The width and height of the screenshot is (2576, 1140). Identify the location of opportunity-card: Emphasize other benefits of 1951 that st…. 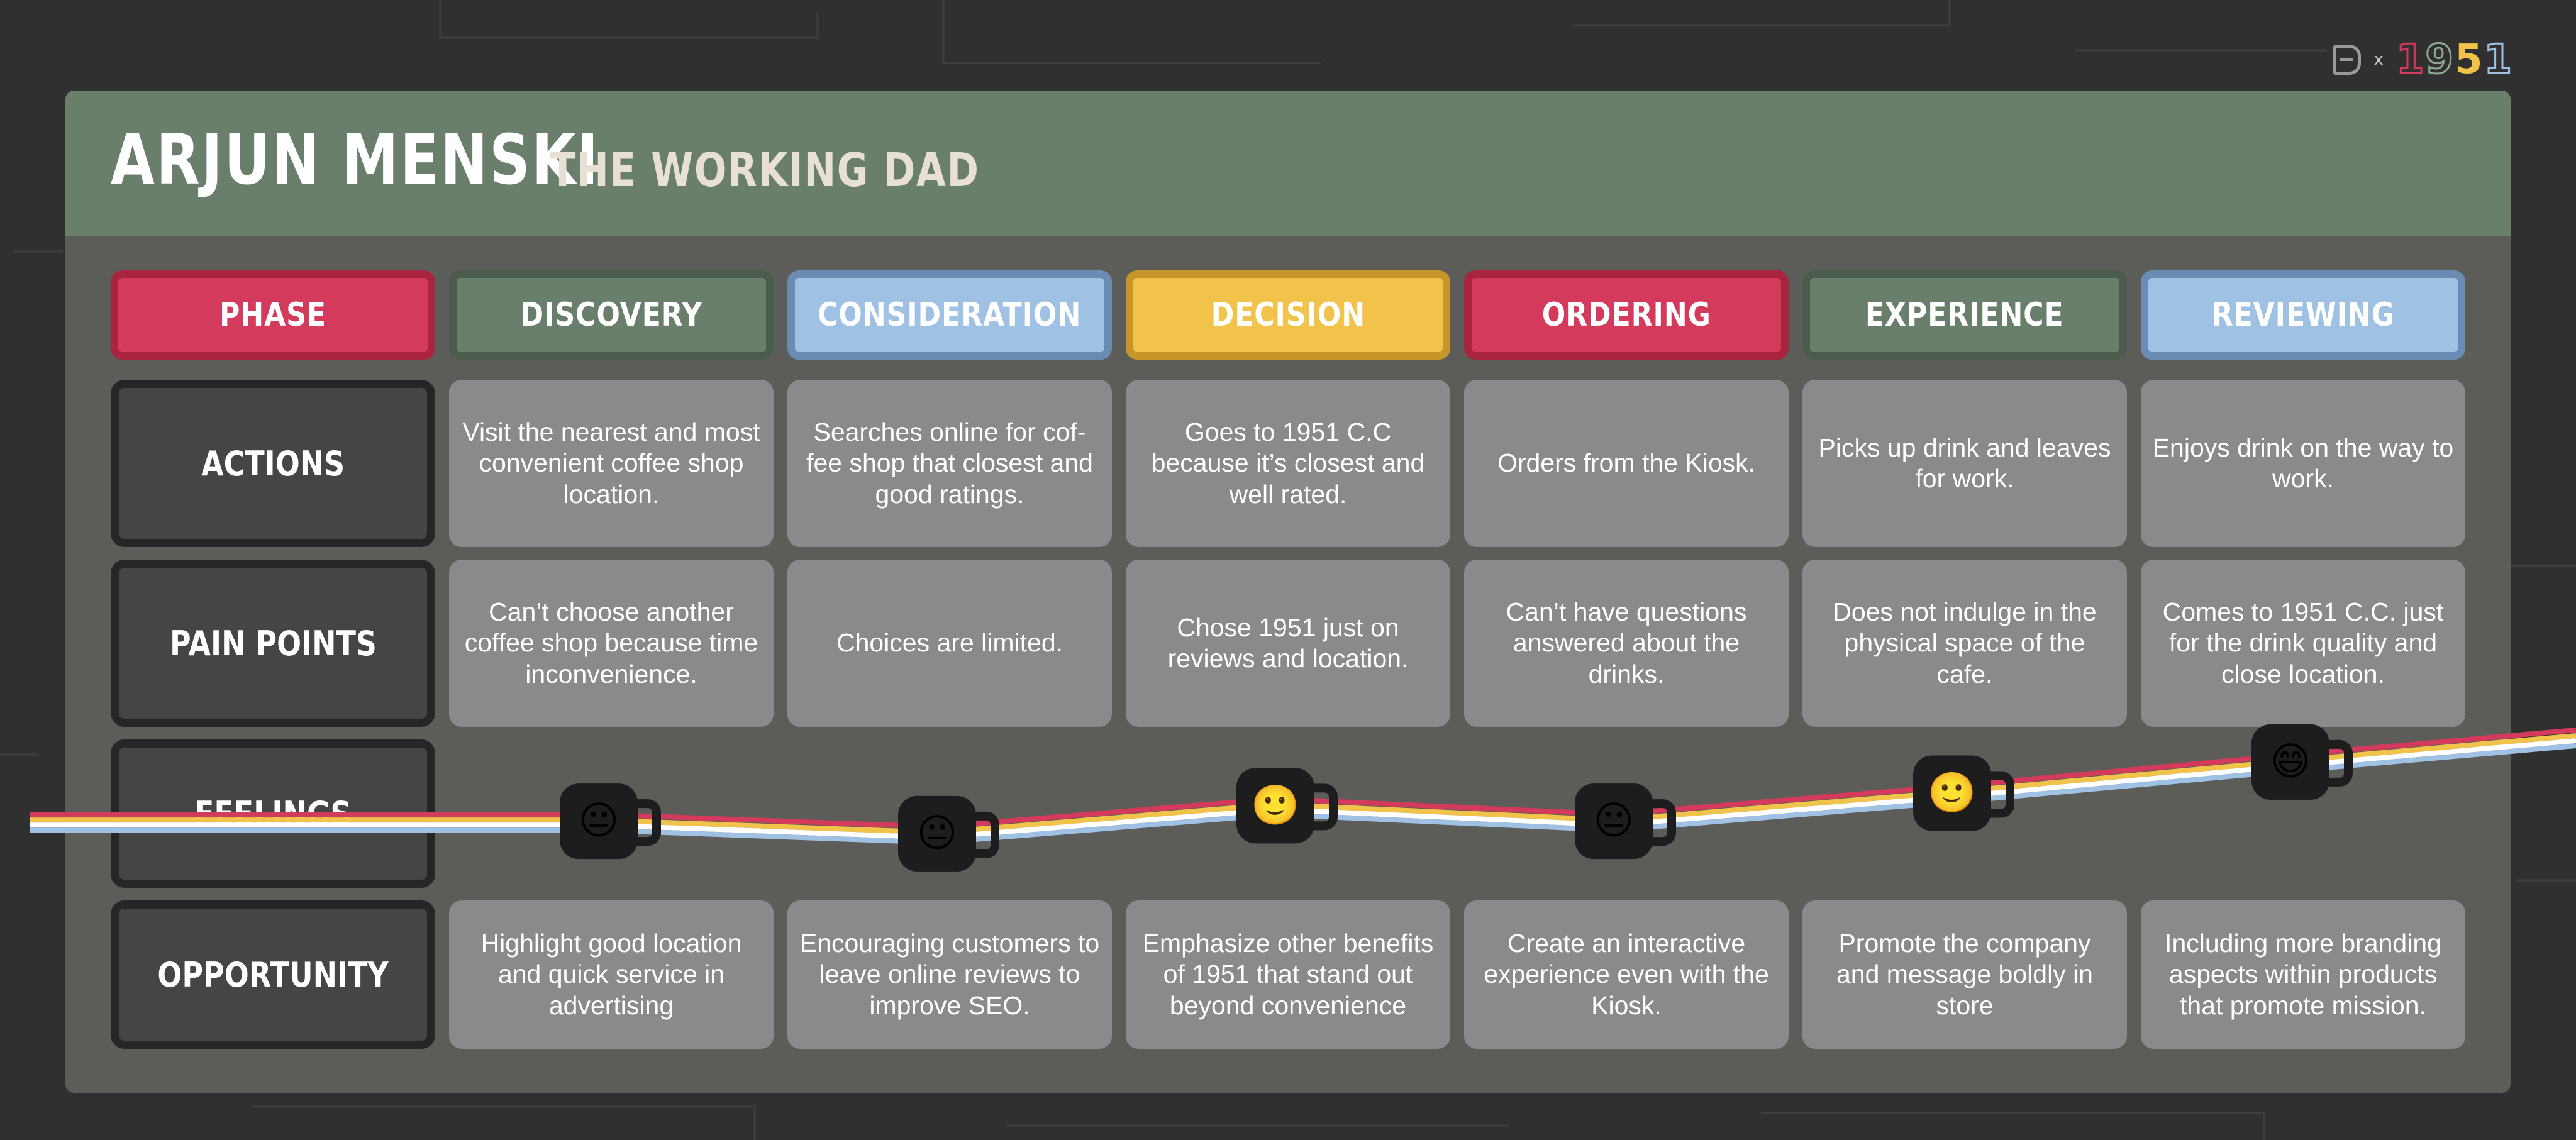
(1288, 975).